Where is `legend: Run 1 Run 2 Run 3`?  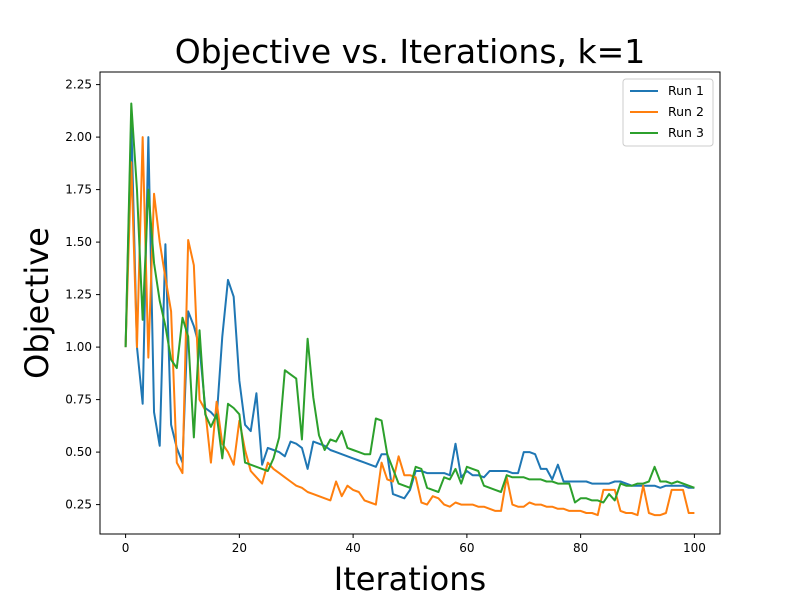 legend: Run 1 Run 2 Run 3 is located at coordinates (668, 112).